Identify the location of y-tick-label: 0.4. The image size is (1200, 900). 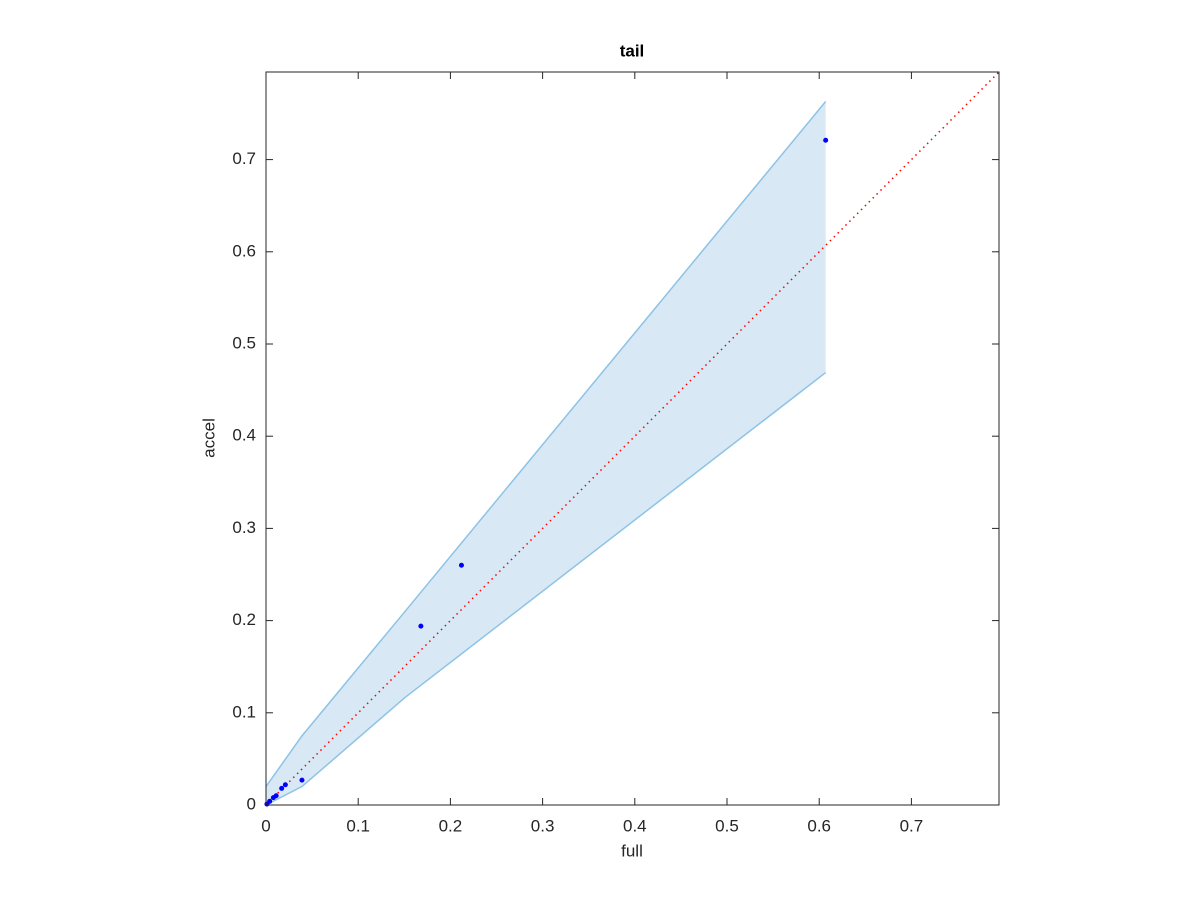
(244, 435).